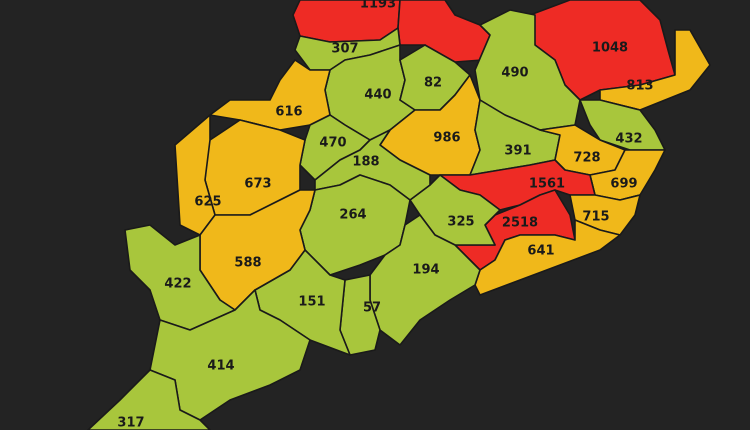 This screenshot has height=430, width=750. Describe the element at coordinates (344, 49) in the screenshot. I see `district-case-count: 307` at that location.